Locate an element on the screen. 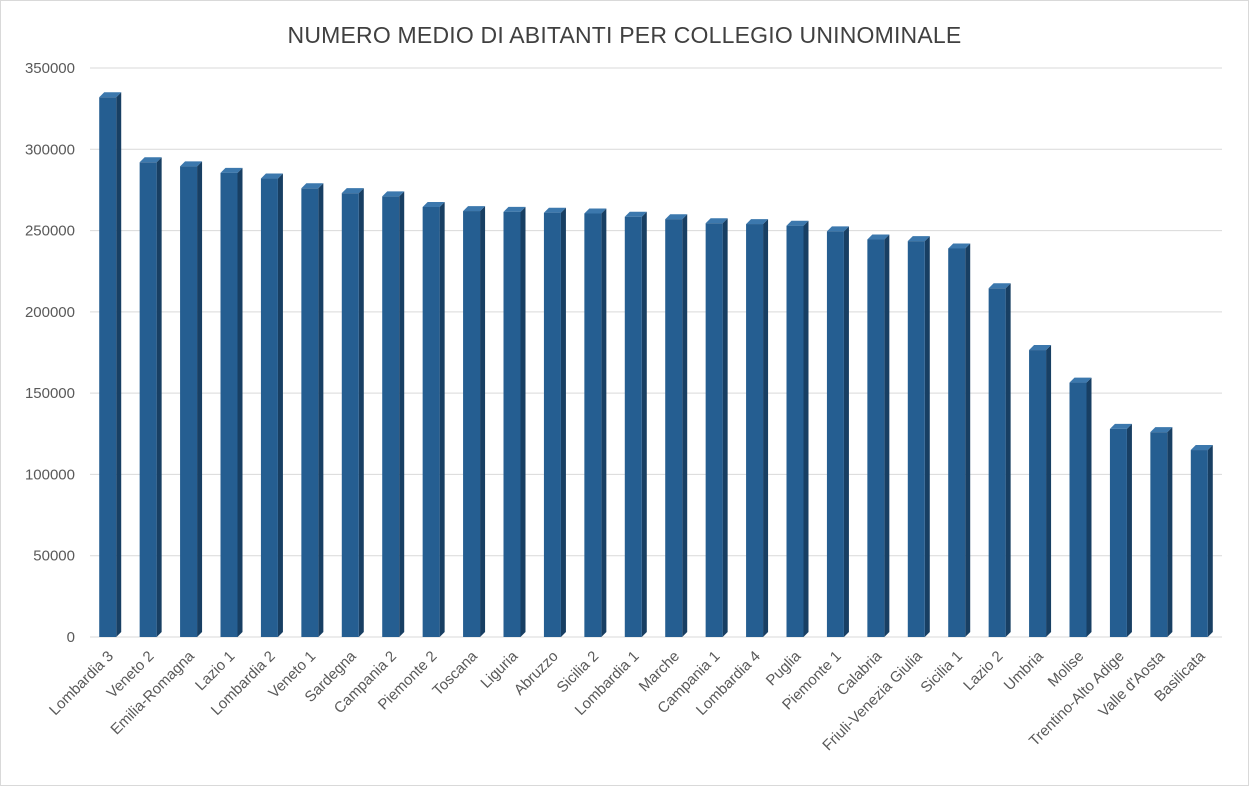  y-tick-label: 350000 is located at coordinates (50, 68).